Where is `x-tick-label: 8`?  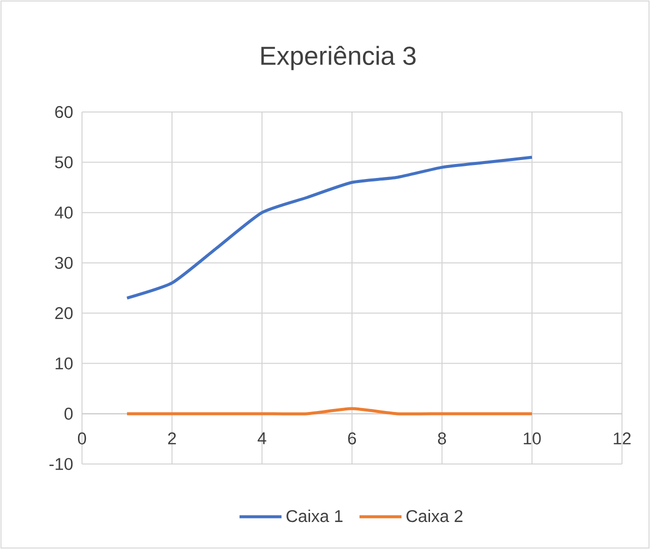
x-tick-label: 8 is located at coordinates (442, 438).